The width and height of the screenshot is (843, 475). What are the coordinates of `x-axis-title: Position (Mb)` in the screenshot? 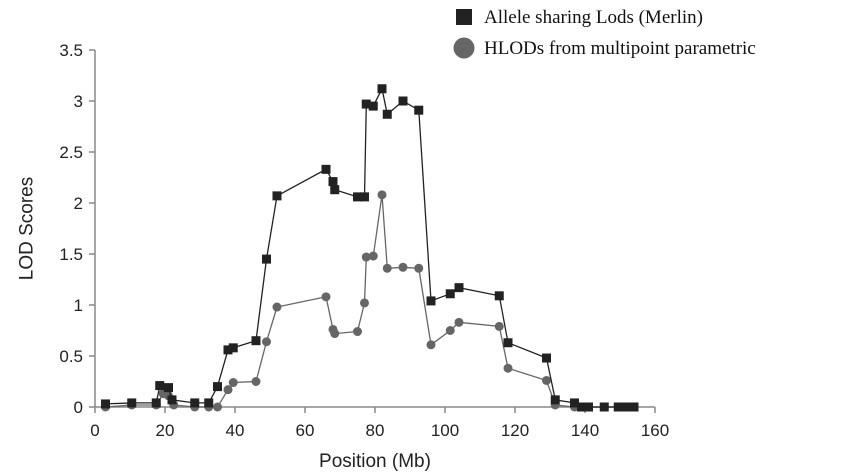 It's located at (375, 461).